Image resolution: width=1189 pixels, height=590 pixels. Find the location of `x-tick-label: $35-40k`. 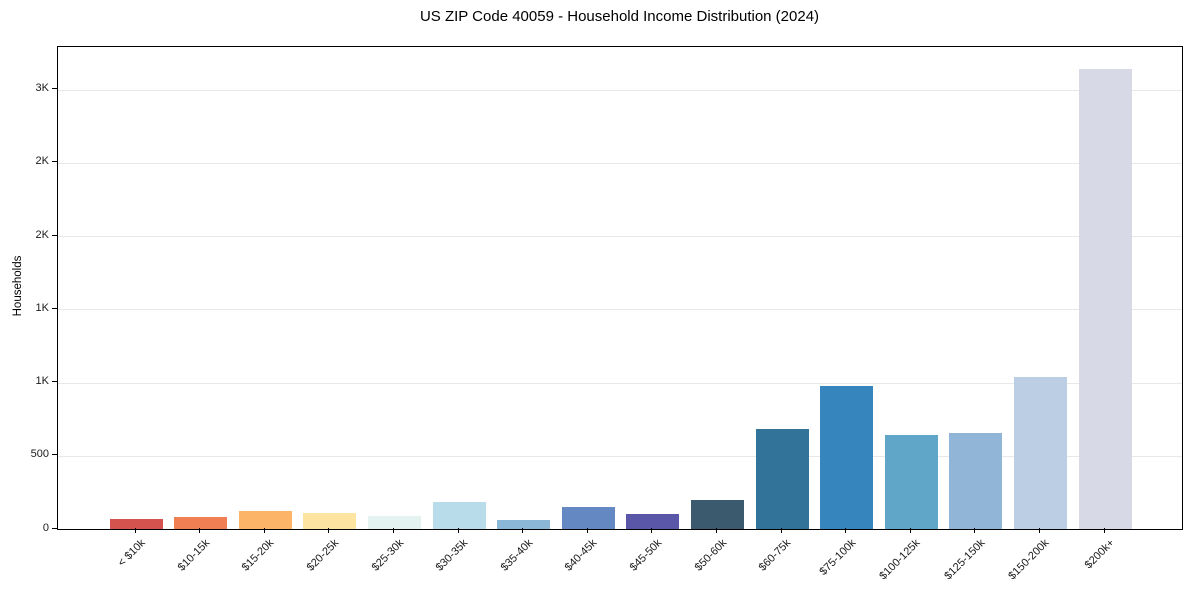

x-tick-label: $35-40k is located at coordinates (517, 555).